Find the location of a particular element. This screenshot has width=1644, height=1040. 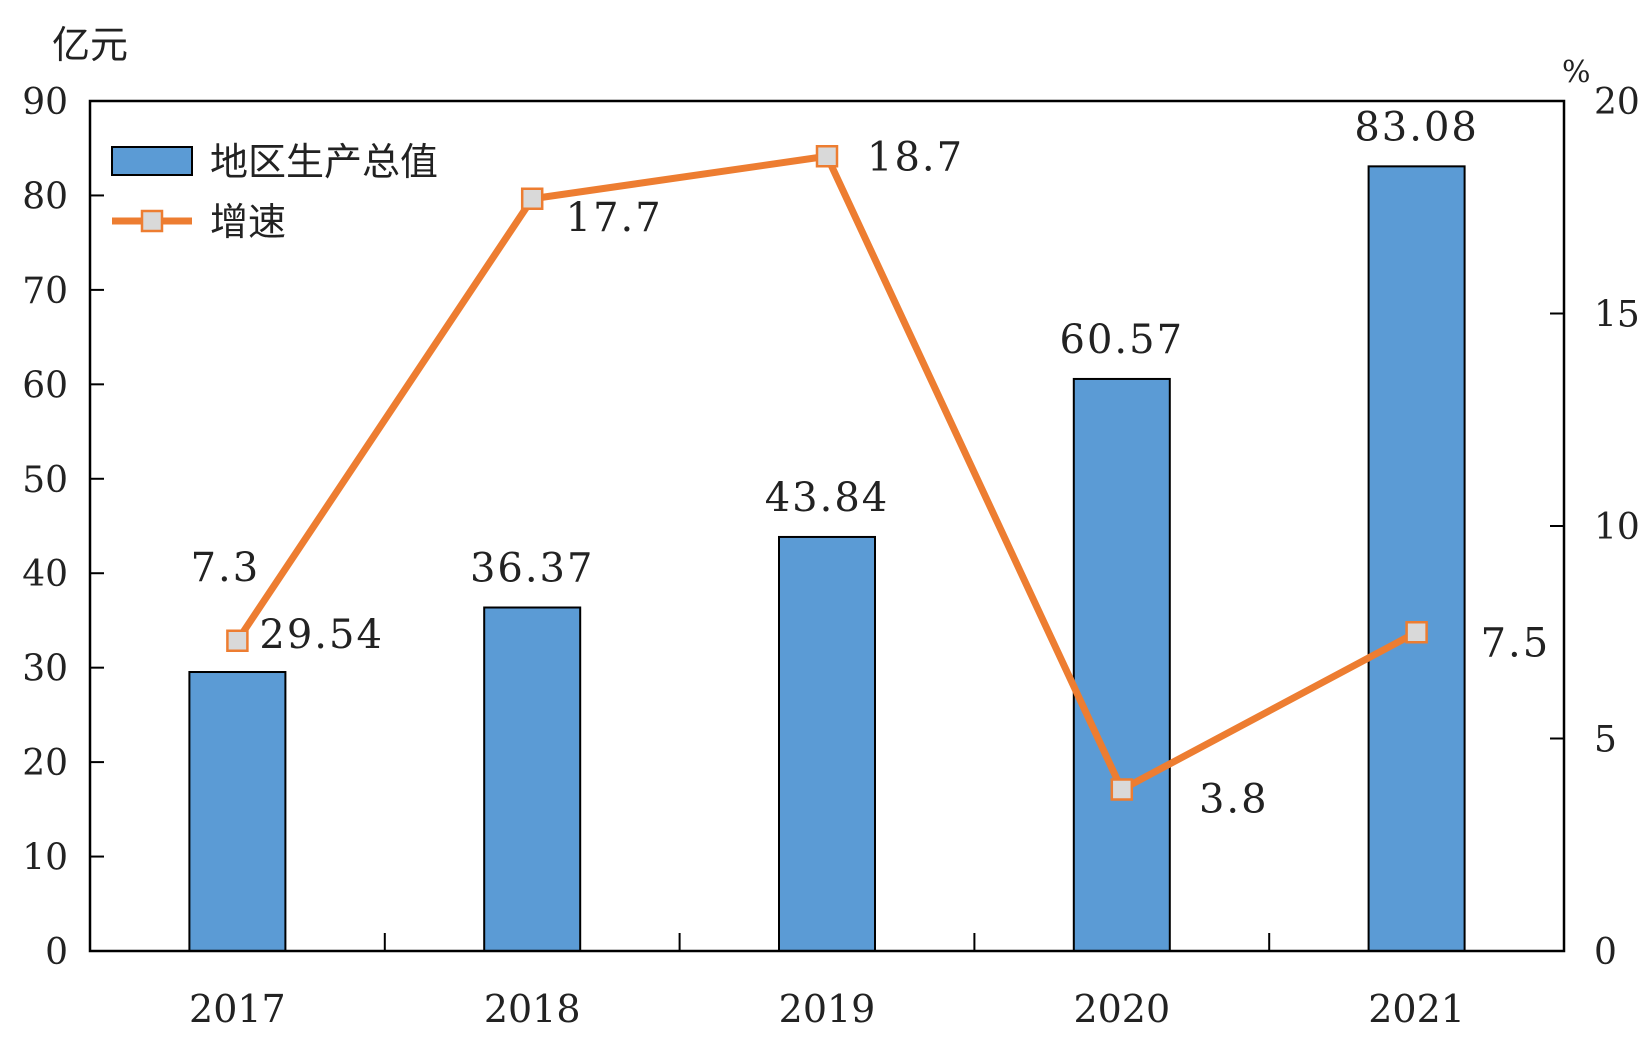

growth-value-label: 18.7 is located at coordinates (915, 157).